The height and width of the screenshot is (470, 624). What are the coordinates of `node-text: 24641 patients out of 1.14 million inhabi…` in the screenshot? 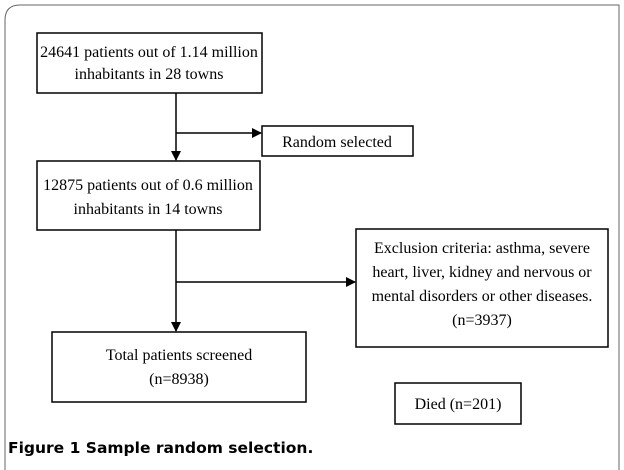 It's located at (149, 63).